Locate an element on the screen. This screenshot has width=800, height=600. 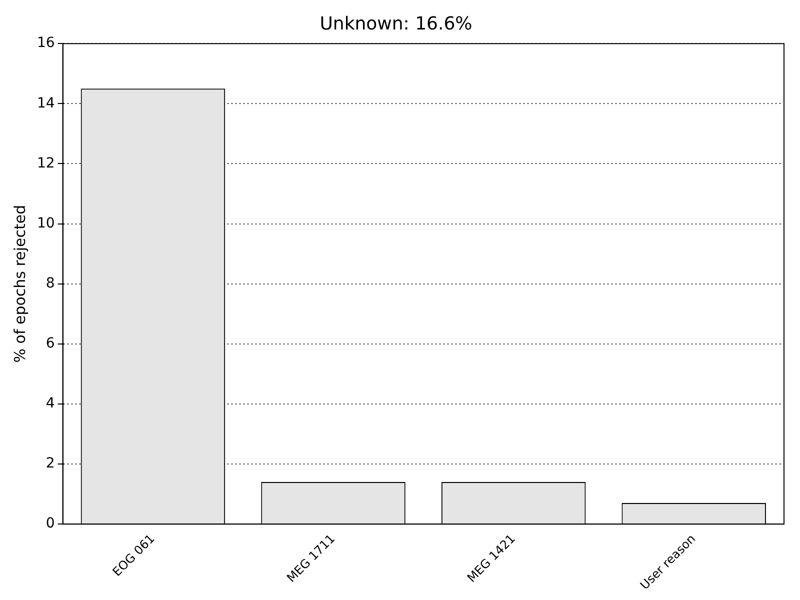
y-tick-label: 0 is located at coordinates (50, 524).